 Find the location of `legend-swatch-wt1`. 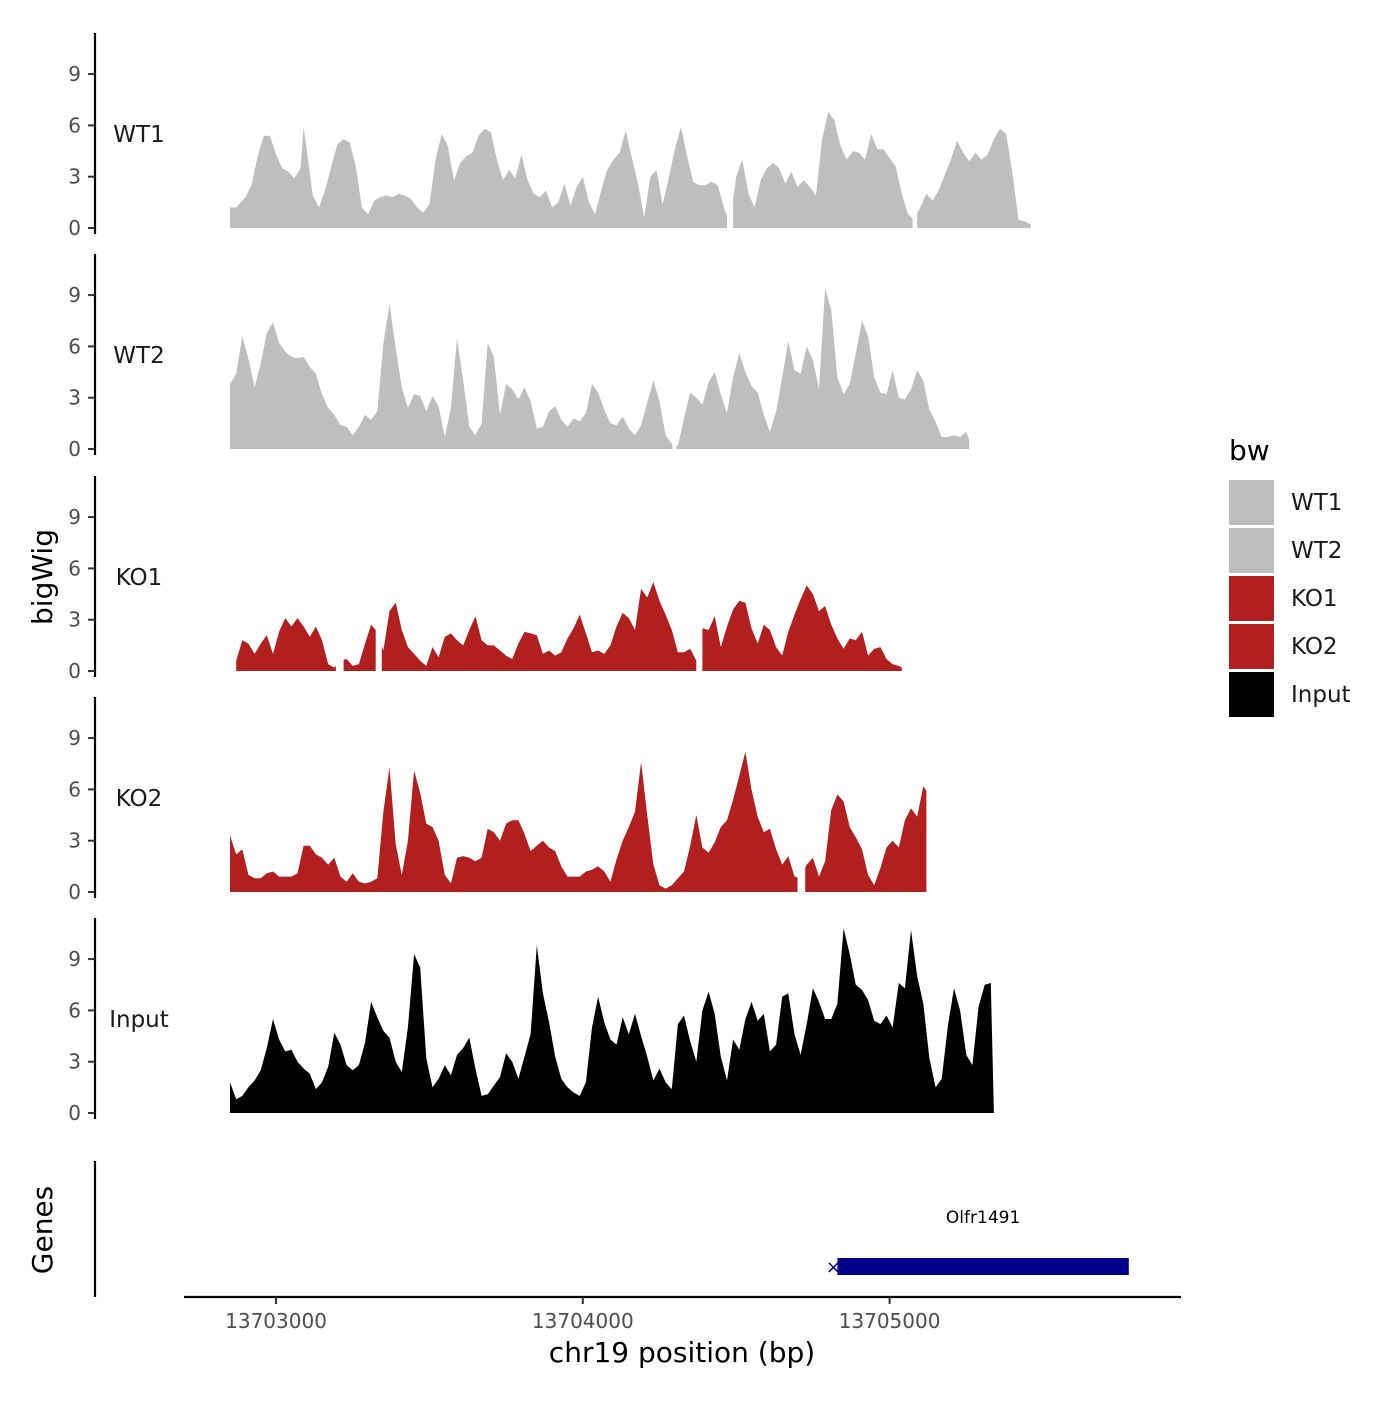

legend-swatch-wt1 is located at coordinates (1251, 502).